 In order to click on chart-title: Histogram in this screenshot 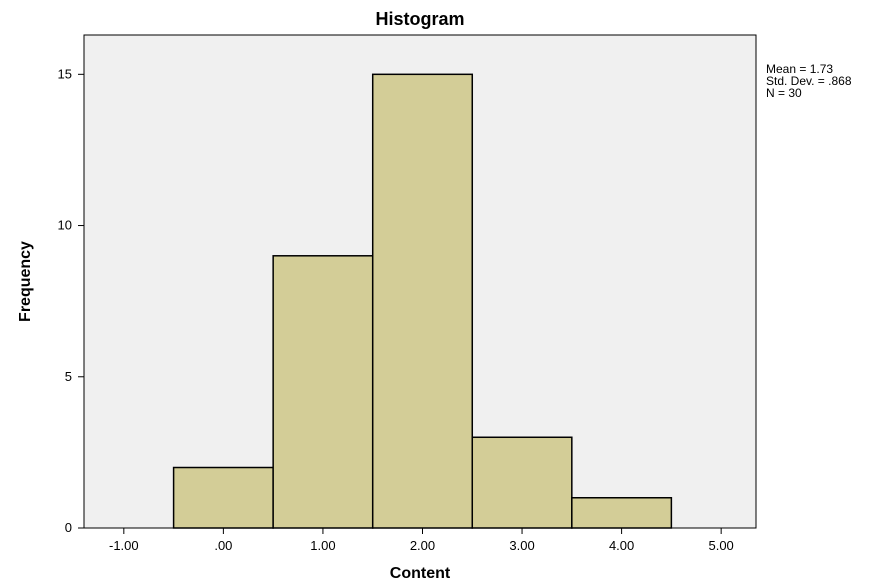, I will do `click(419, 19)`.